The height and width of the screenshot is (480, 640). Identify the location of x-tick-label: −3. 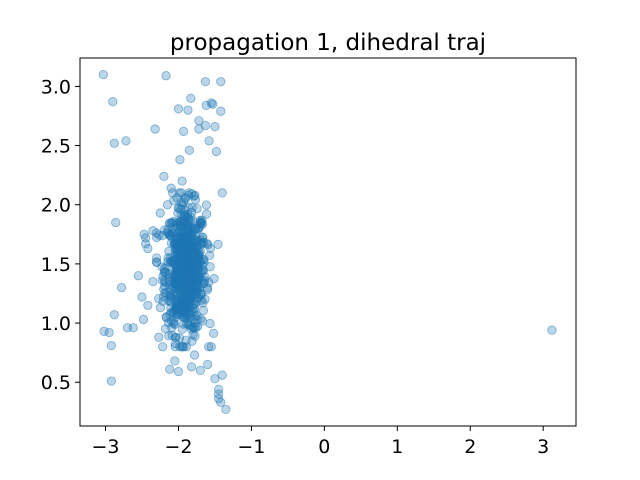
(106, 447).